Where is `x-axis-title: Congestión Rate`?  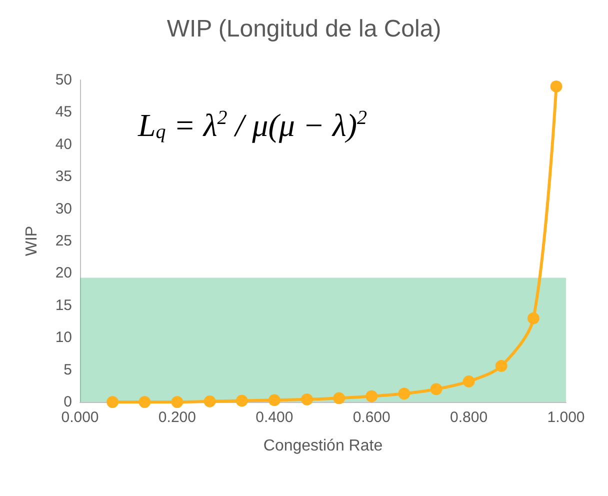
x-axis-title: Congestión Rate is located at coordinates (323, 446).